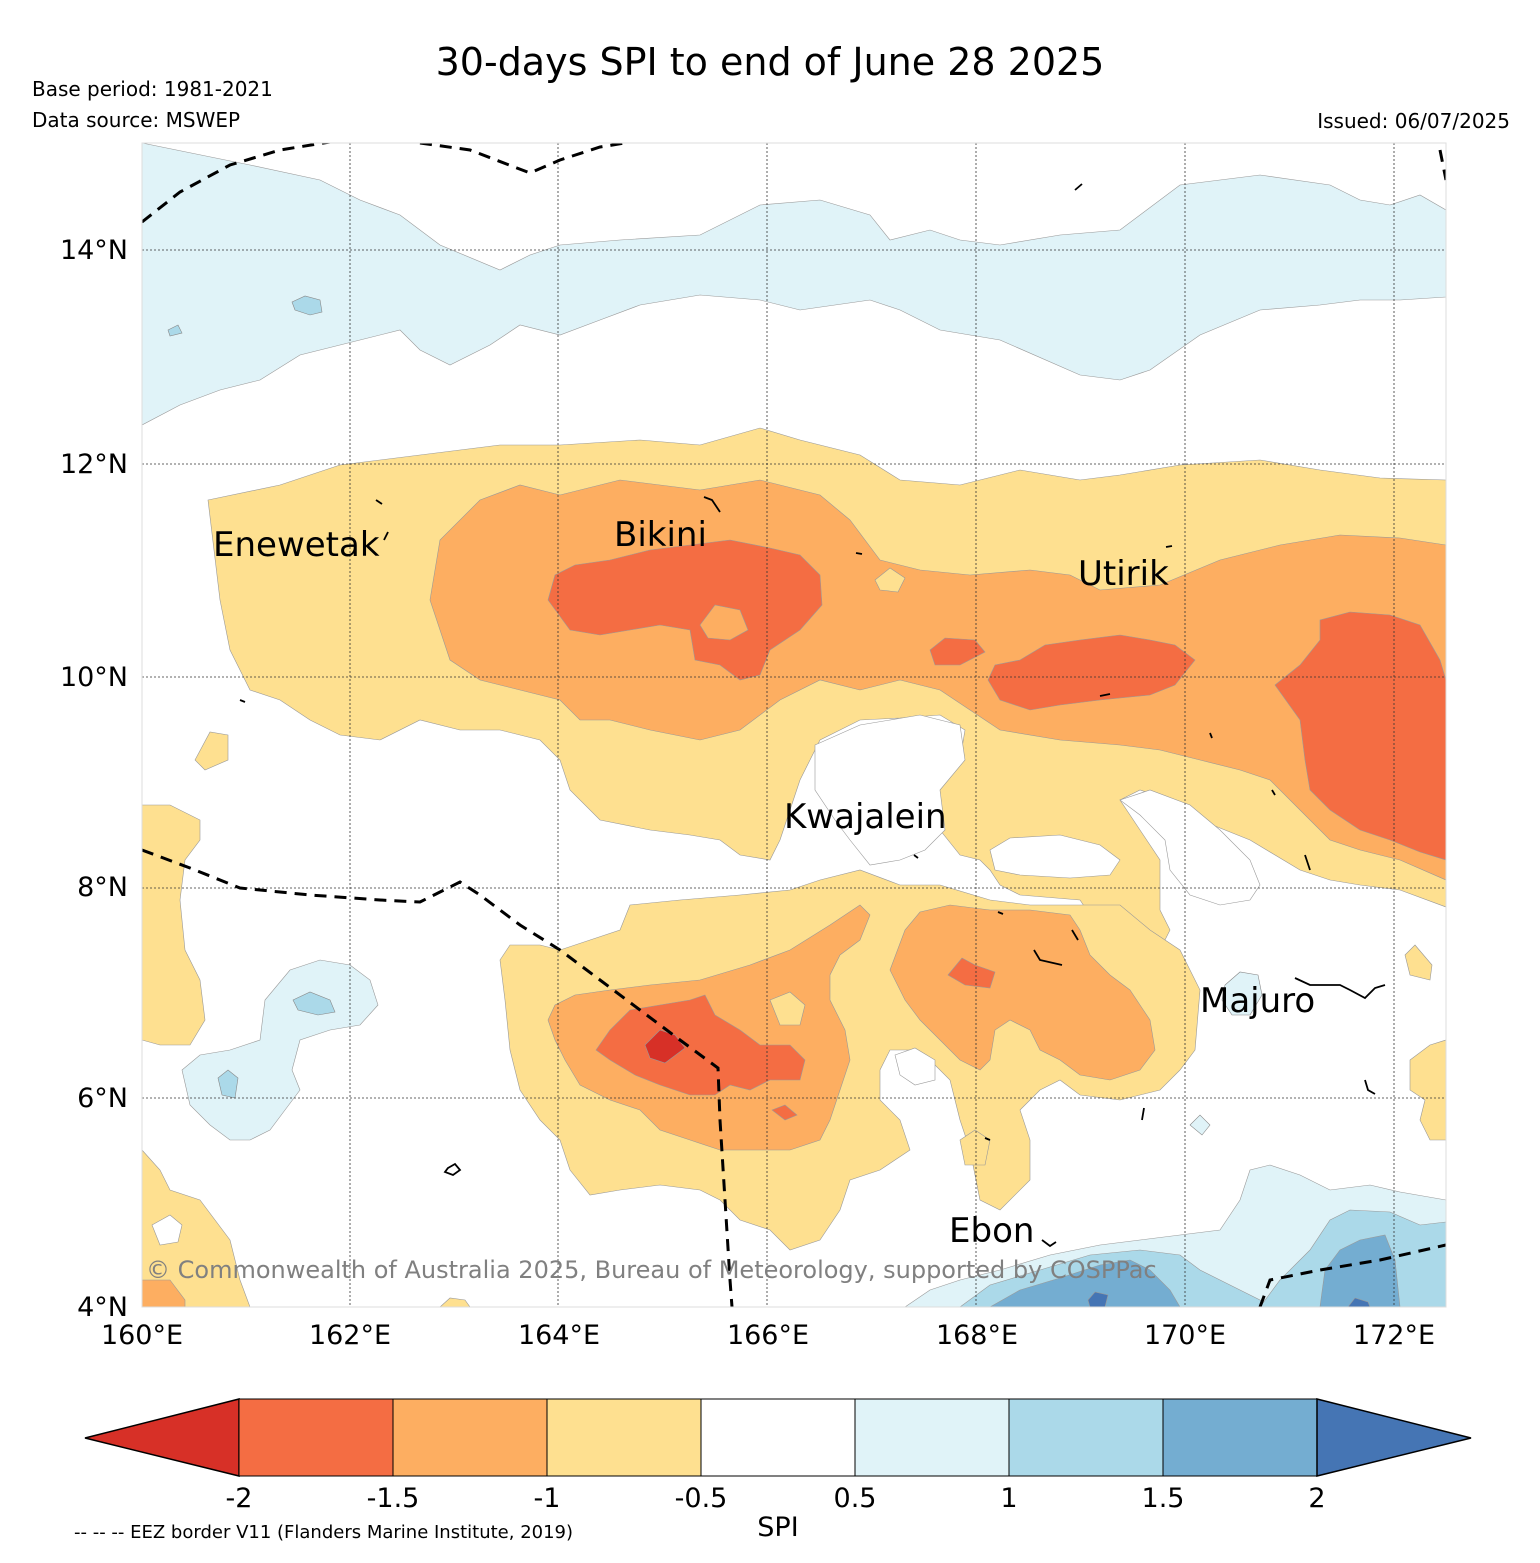 This screenshot has width=1540, height=1563. Describe the element at coordinates (94, 464) in the screenshot. I see `lat-label: 12°N` at that location.